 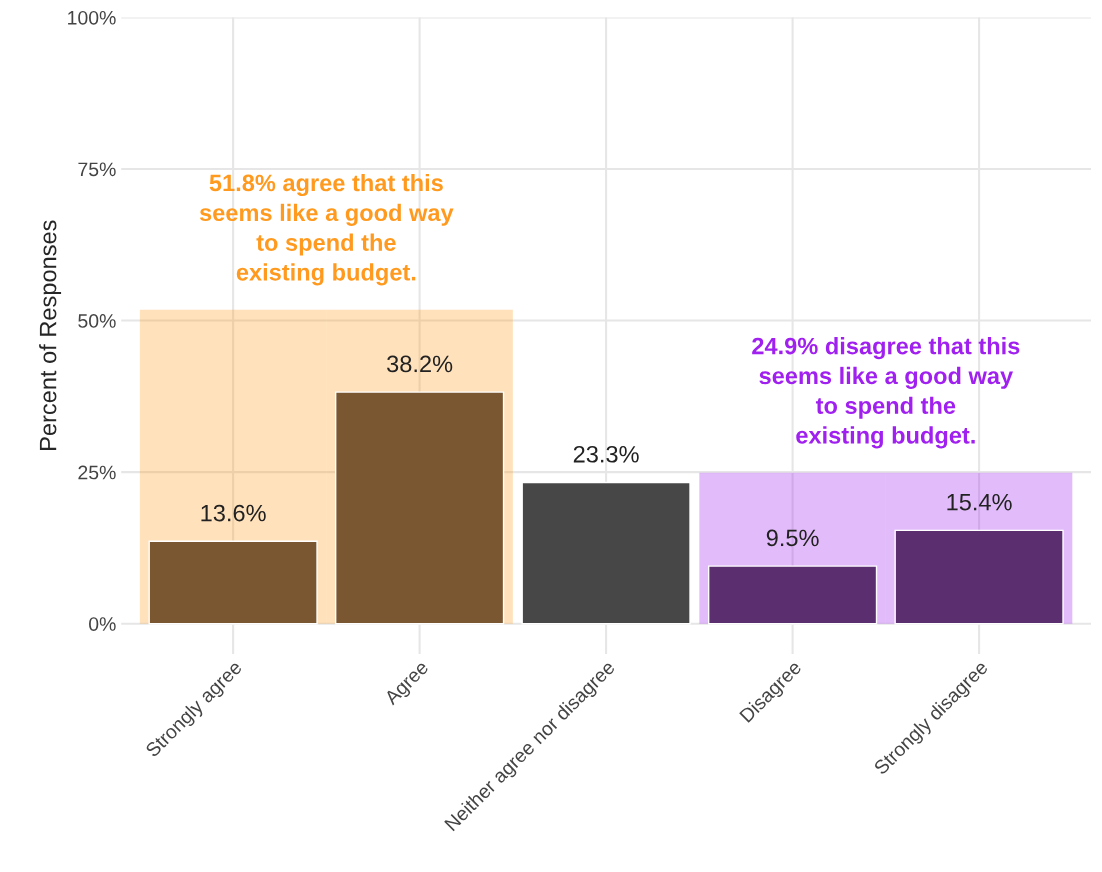 What do you see at coordinates (92, 17) in the screenshot?
I see `y-tick-label: 100%` at bounding box center [92, 17].